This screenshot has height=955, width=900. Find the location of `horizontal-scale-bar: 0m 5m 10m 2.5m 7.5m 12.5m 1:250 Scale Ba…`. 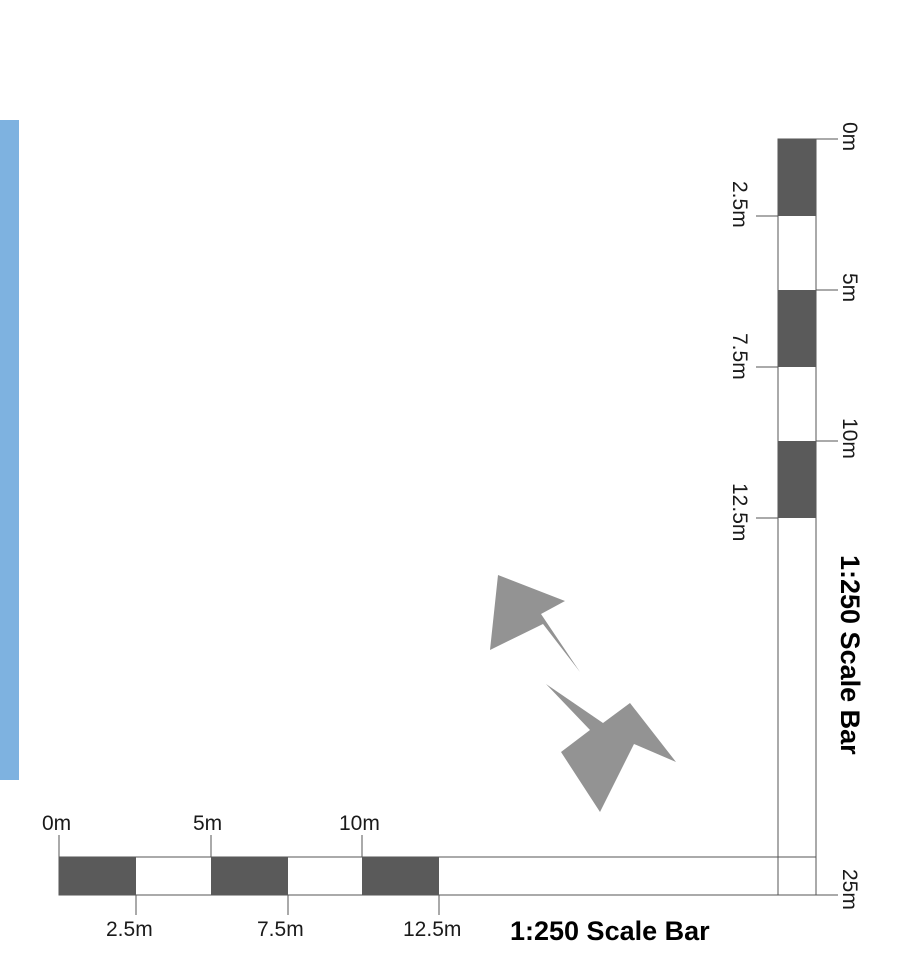

horizontal-scale-bar: 0m 5m 10m 2.5m 7.5m 12.5m 1:250 Scale Ba… is located at coordinates (429, 879).